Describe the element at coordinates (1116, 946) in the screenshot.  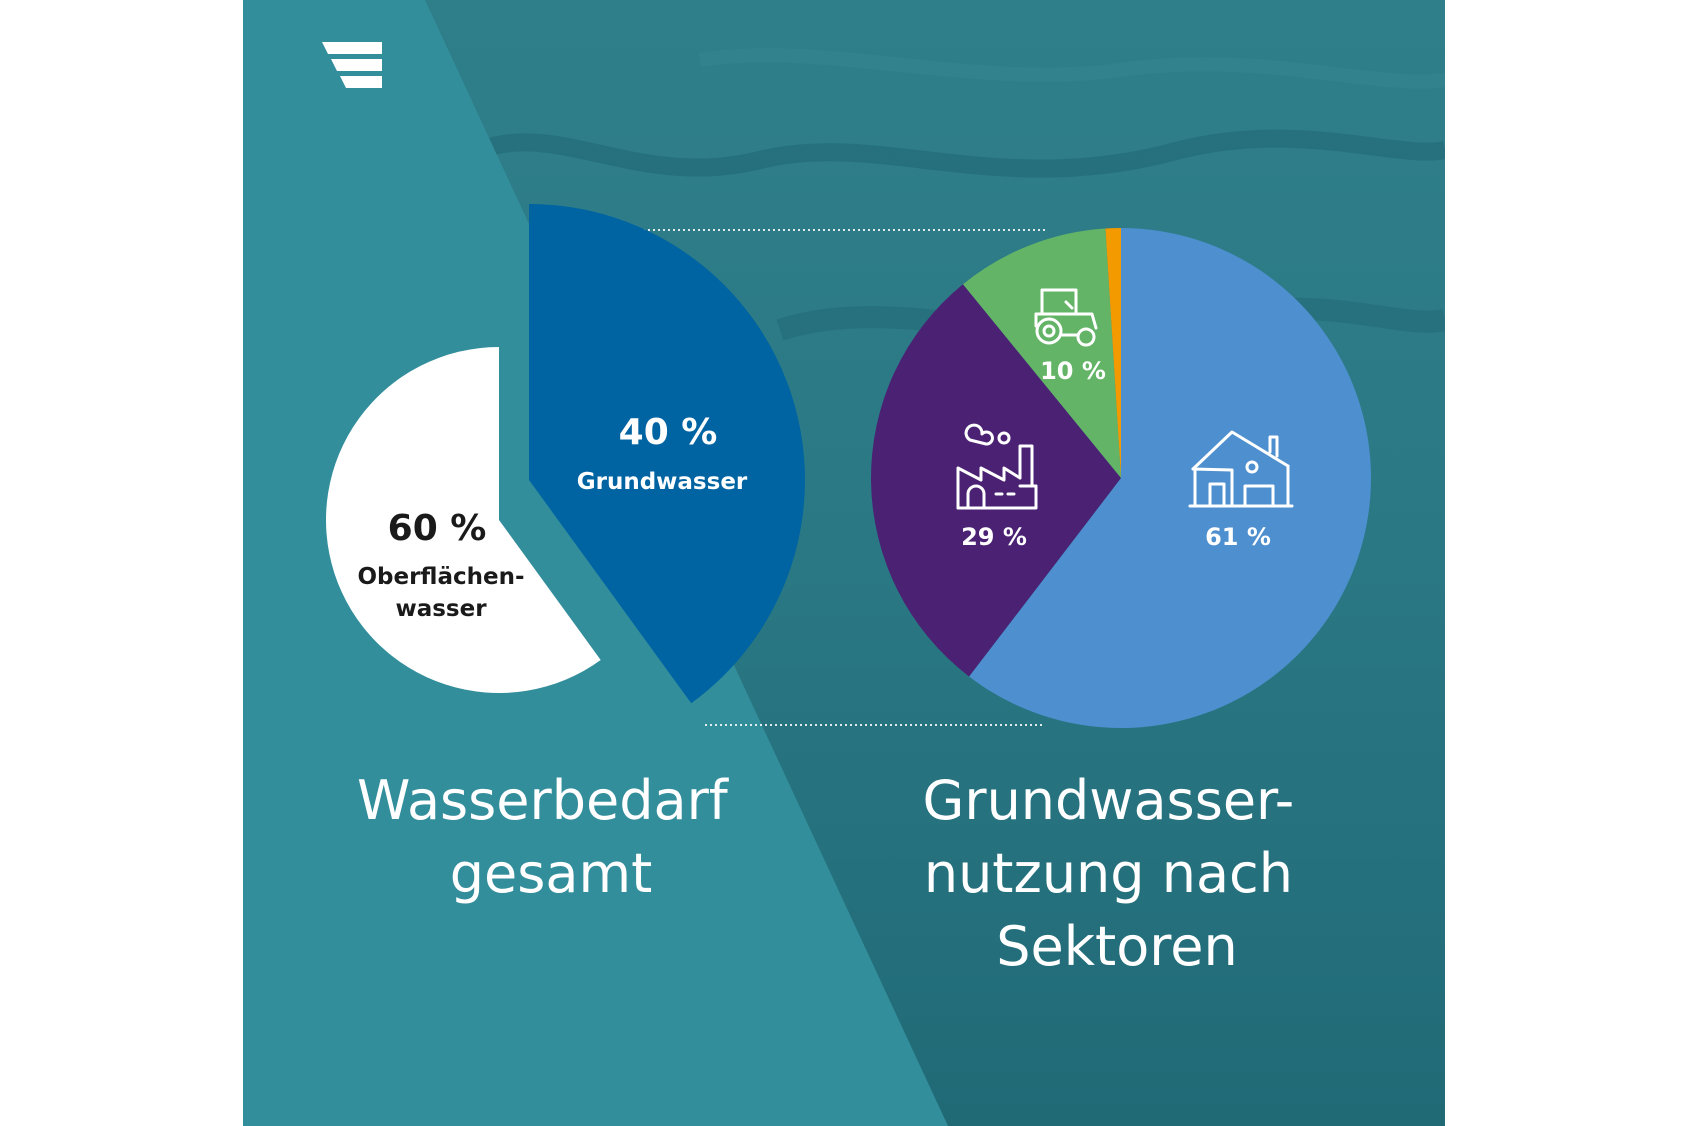
I see `chart2-title-line: Sektoren` at that location.